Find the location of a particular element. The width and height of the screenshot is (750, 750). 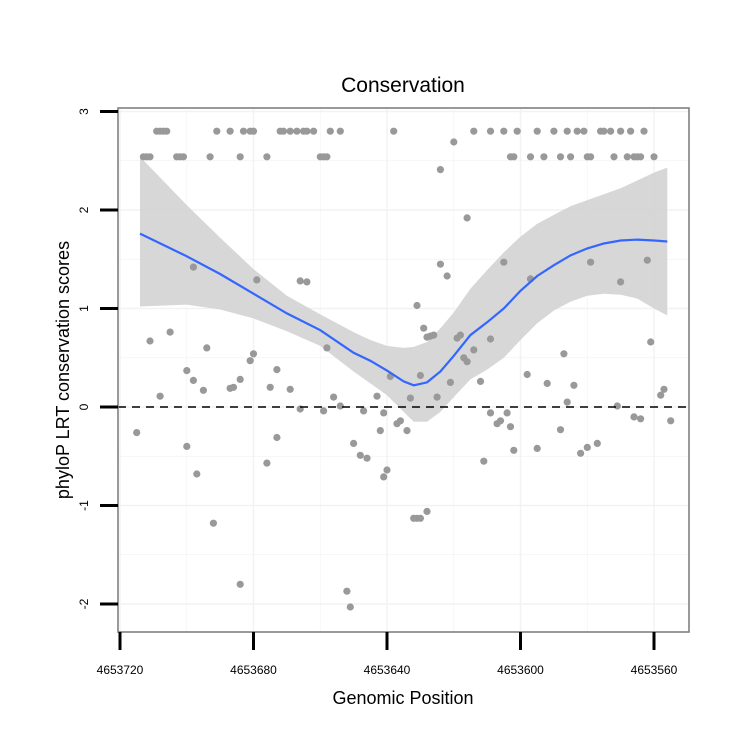

x-tick-label: 4653720 is located at coordinates (120, 670).